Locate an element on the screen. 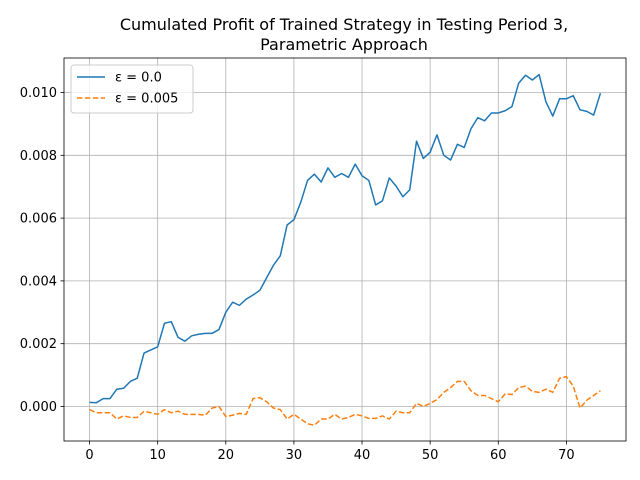 The width and height of the screenshot is (640, 480). x-axis-ticks: 0 10 20 30 40 50 60 70 is located at coordinates (330, 452).